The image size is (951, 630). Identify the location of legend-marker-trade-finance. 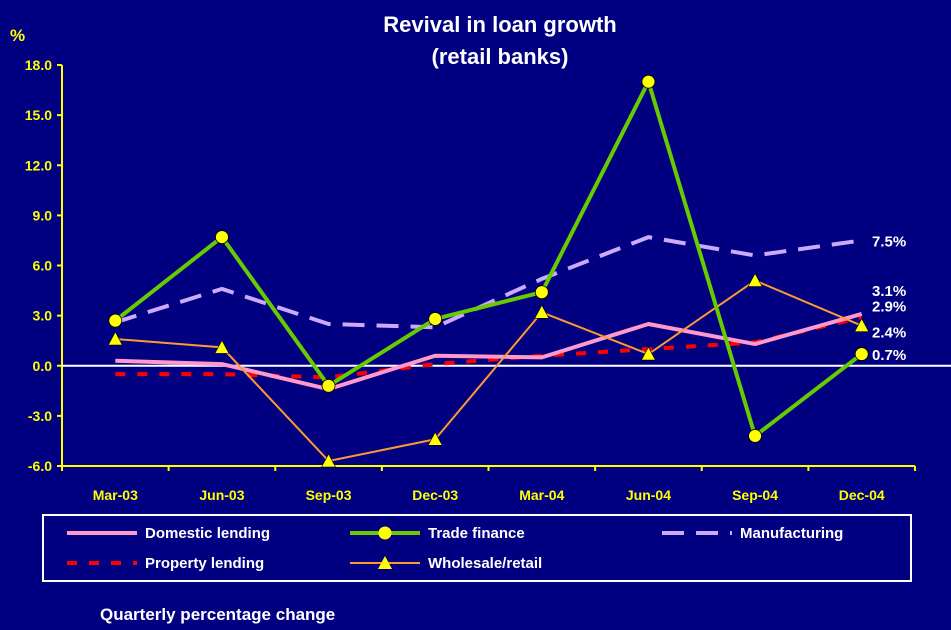
(385, 533).